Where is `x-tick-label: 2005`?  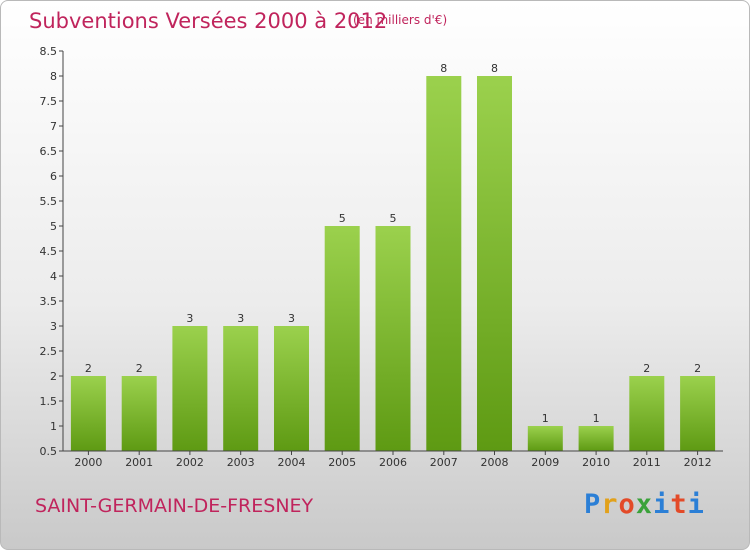 x-tick-label: 2005 is located at coordinates (342, 462).